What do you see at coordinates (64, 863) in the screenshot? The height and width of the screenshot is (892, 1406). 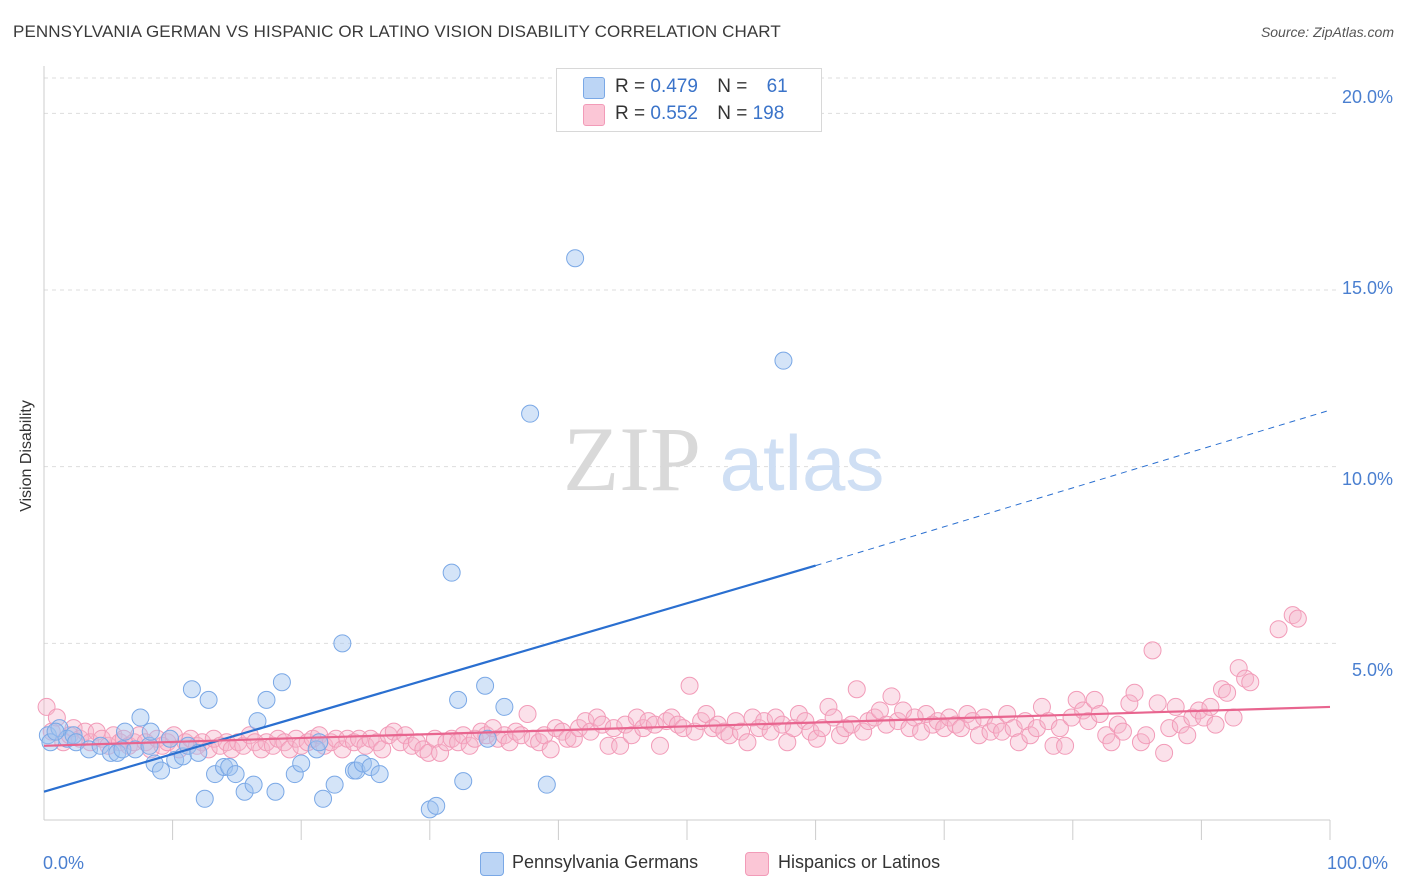 I see `x-tick-min: 0.0%` at bounding box center [64, 863].